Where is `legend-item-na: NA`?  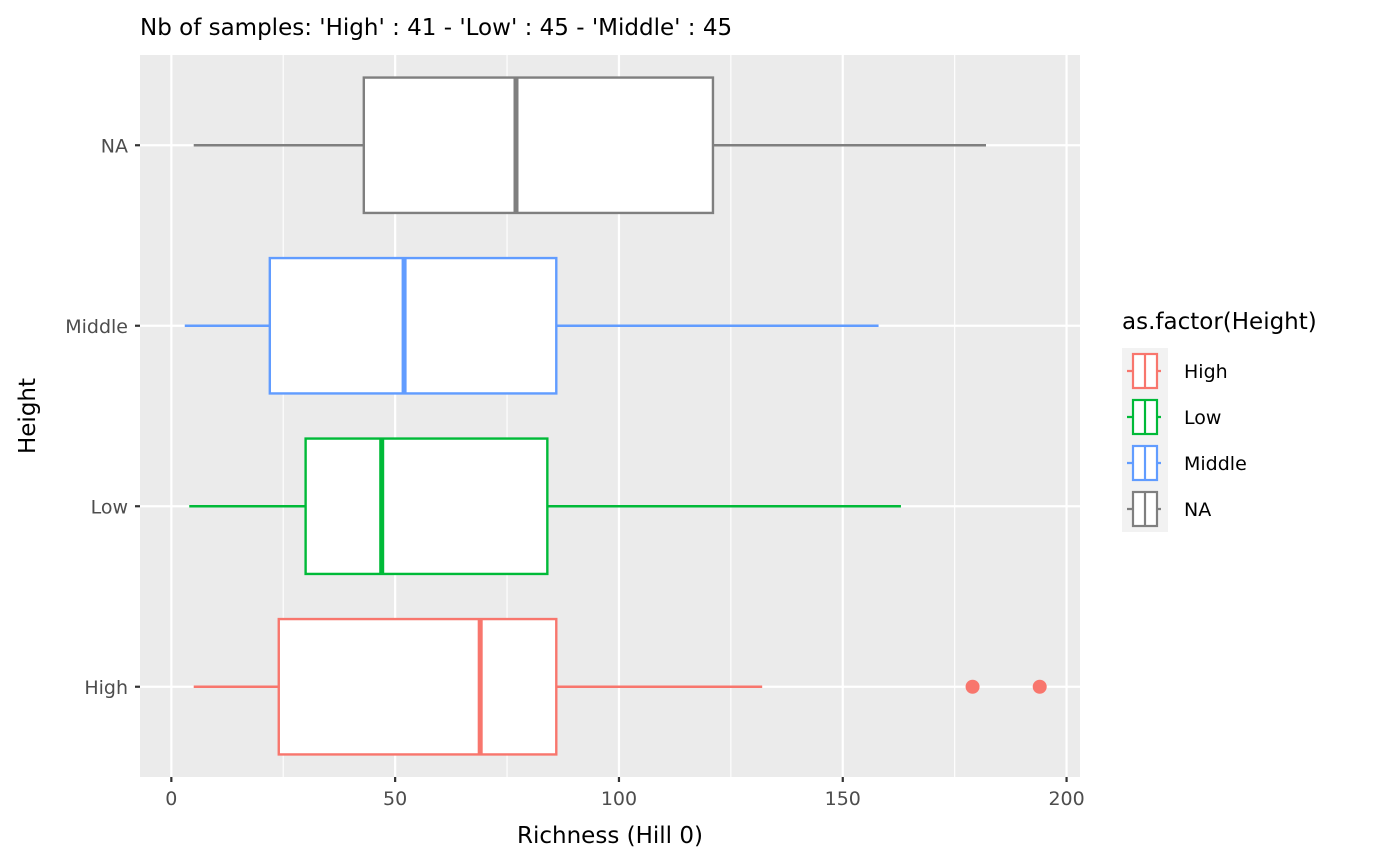 legend-item-na: NA is located at coordinates (1166, 509).